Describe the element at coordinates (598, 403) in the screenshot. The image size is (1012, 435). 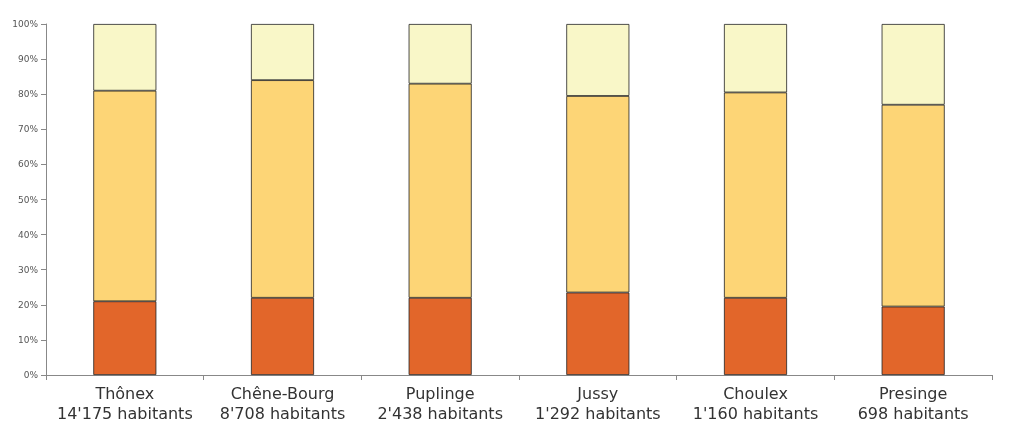
I see `x-tick-label: Jussy 1'292 habitants` at that location.